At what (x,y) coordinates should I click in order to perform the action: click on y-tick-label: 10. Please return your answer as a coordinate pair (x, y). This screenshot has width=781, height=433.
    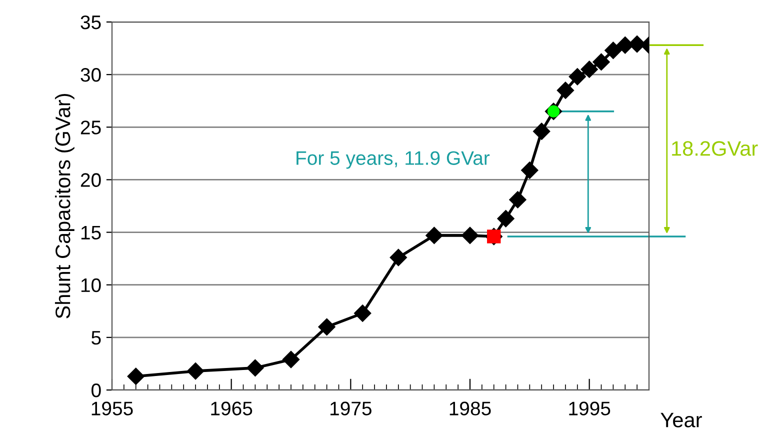
    Looking at the image, I should click on (91, 285).